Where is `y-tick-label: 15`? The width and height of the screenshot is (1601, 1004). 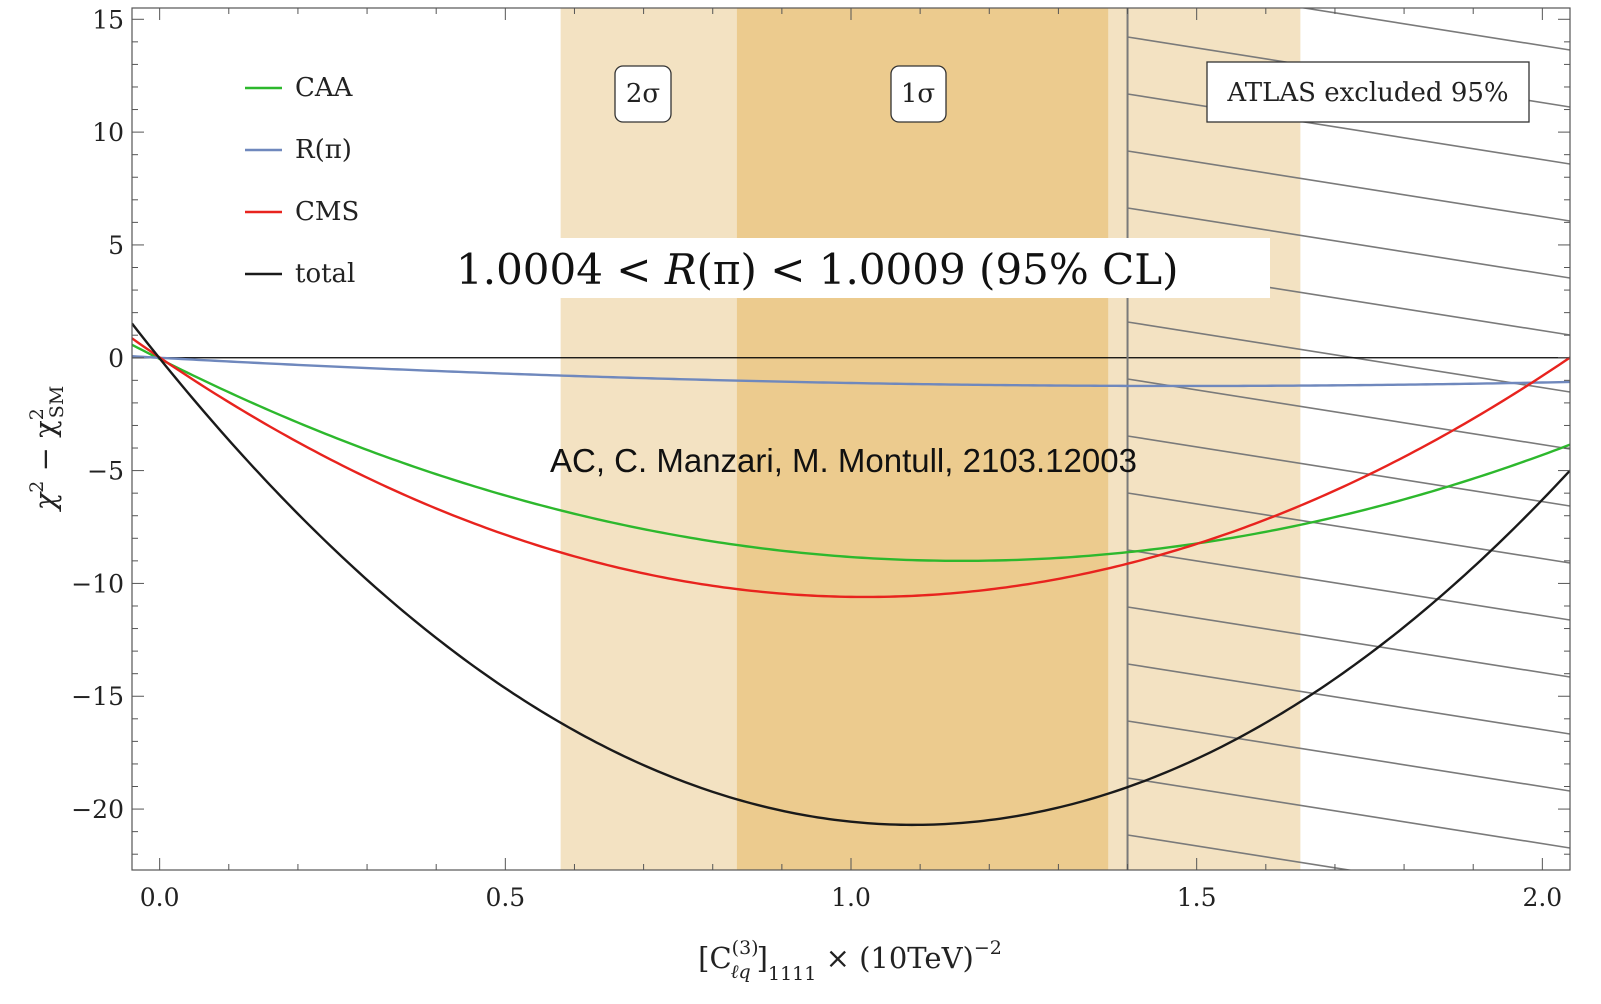
y-tick-label: 15 is located at coordinates (108, 19).